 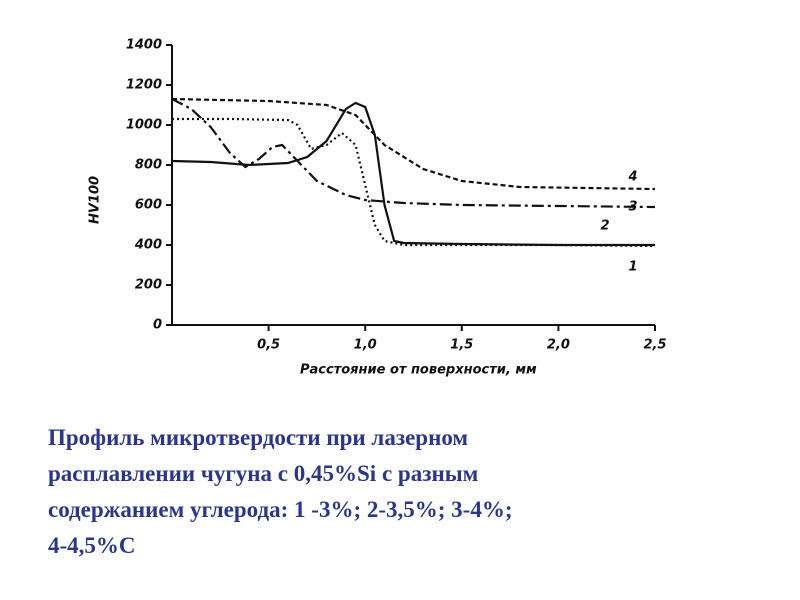 What do you see at coordinates (95, 200) in the screenshot?
I see `y-axis-label: HV100` at bounding box center [95, 200].